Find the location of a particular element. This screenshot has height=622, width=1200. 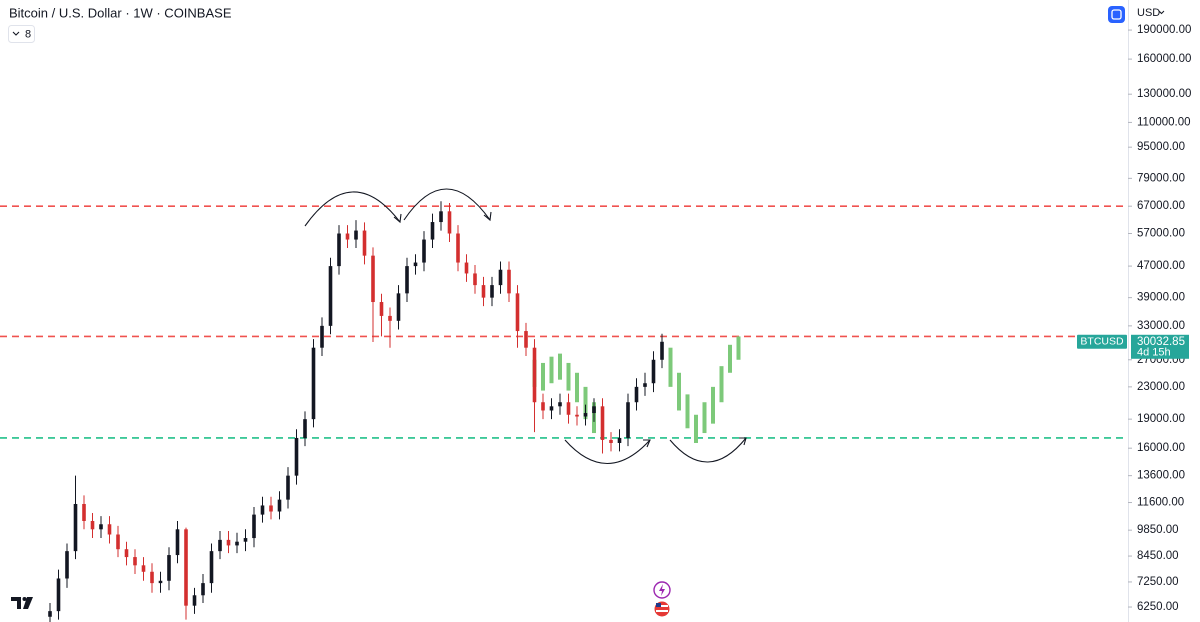

y-tick-label: 13600.00 is located at coordinates (1161, 476).